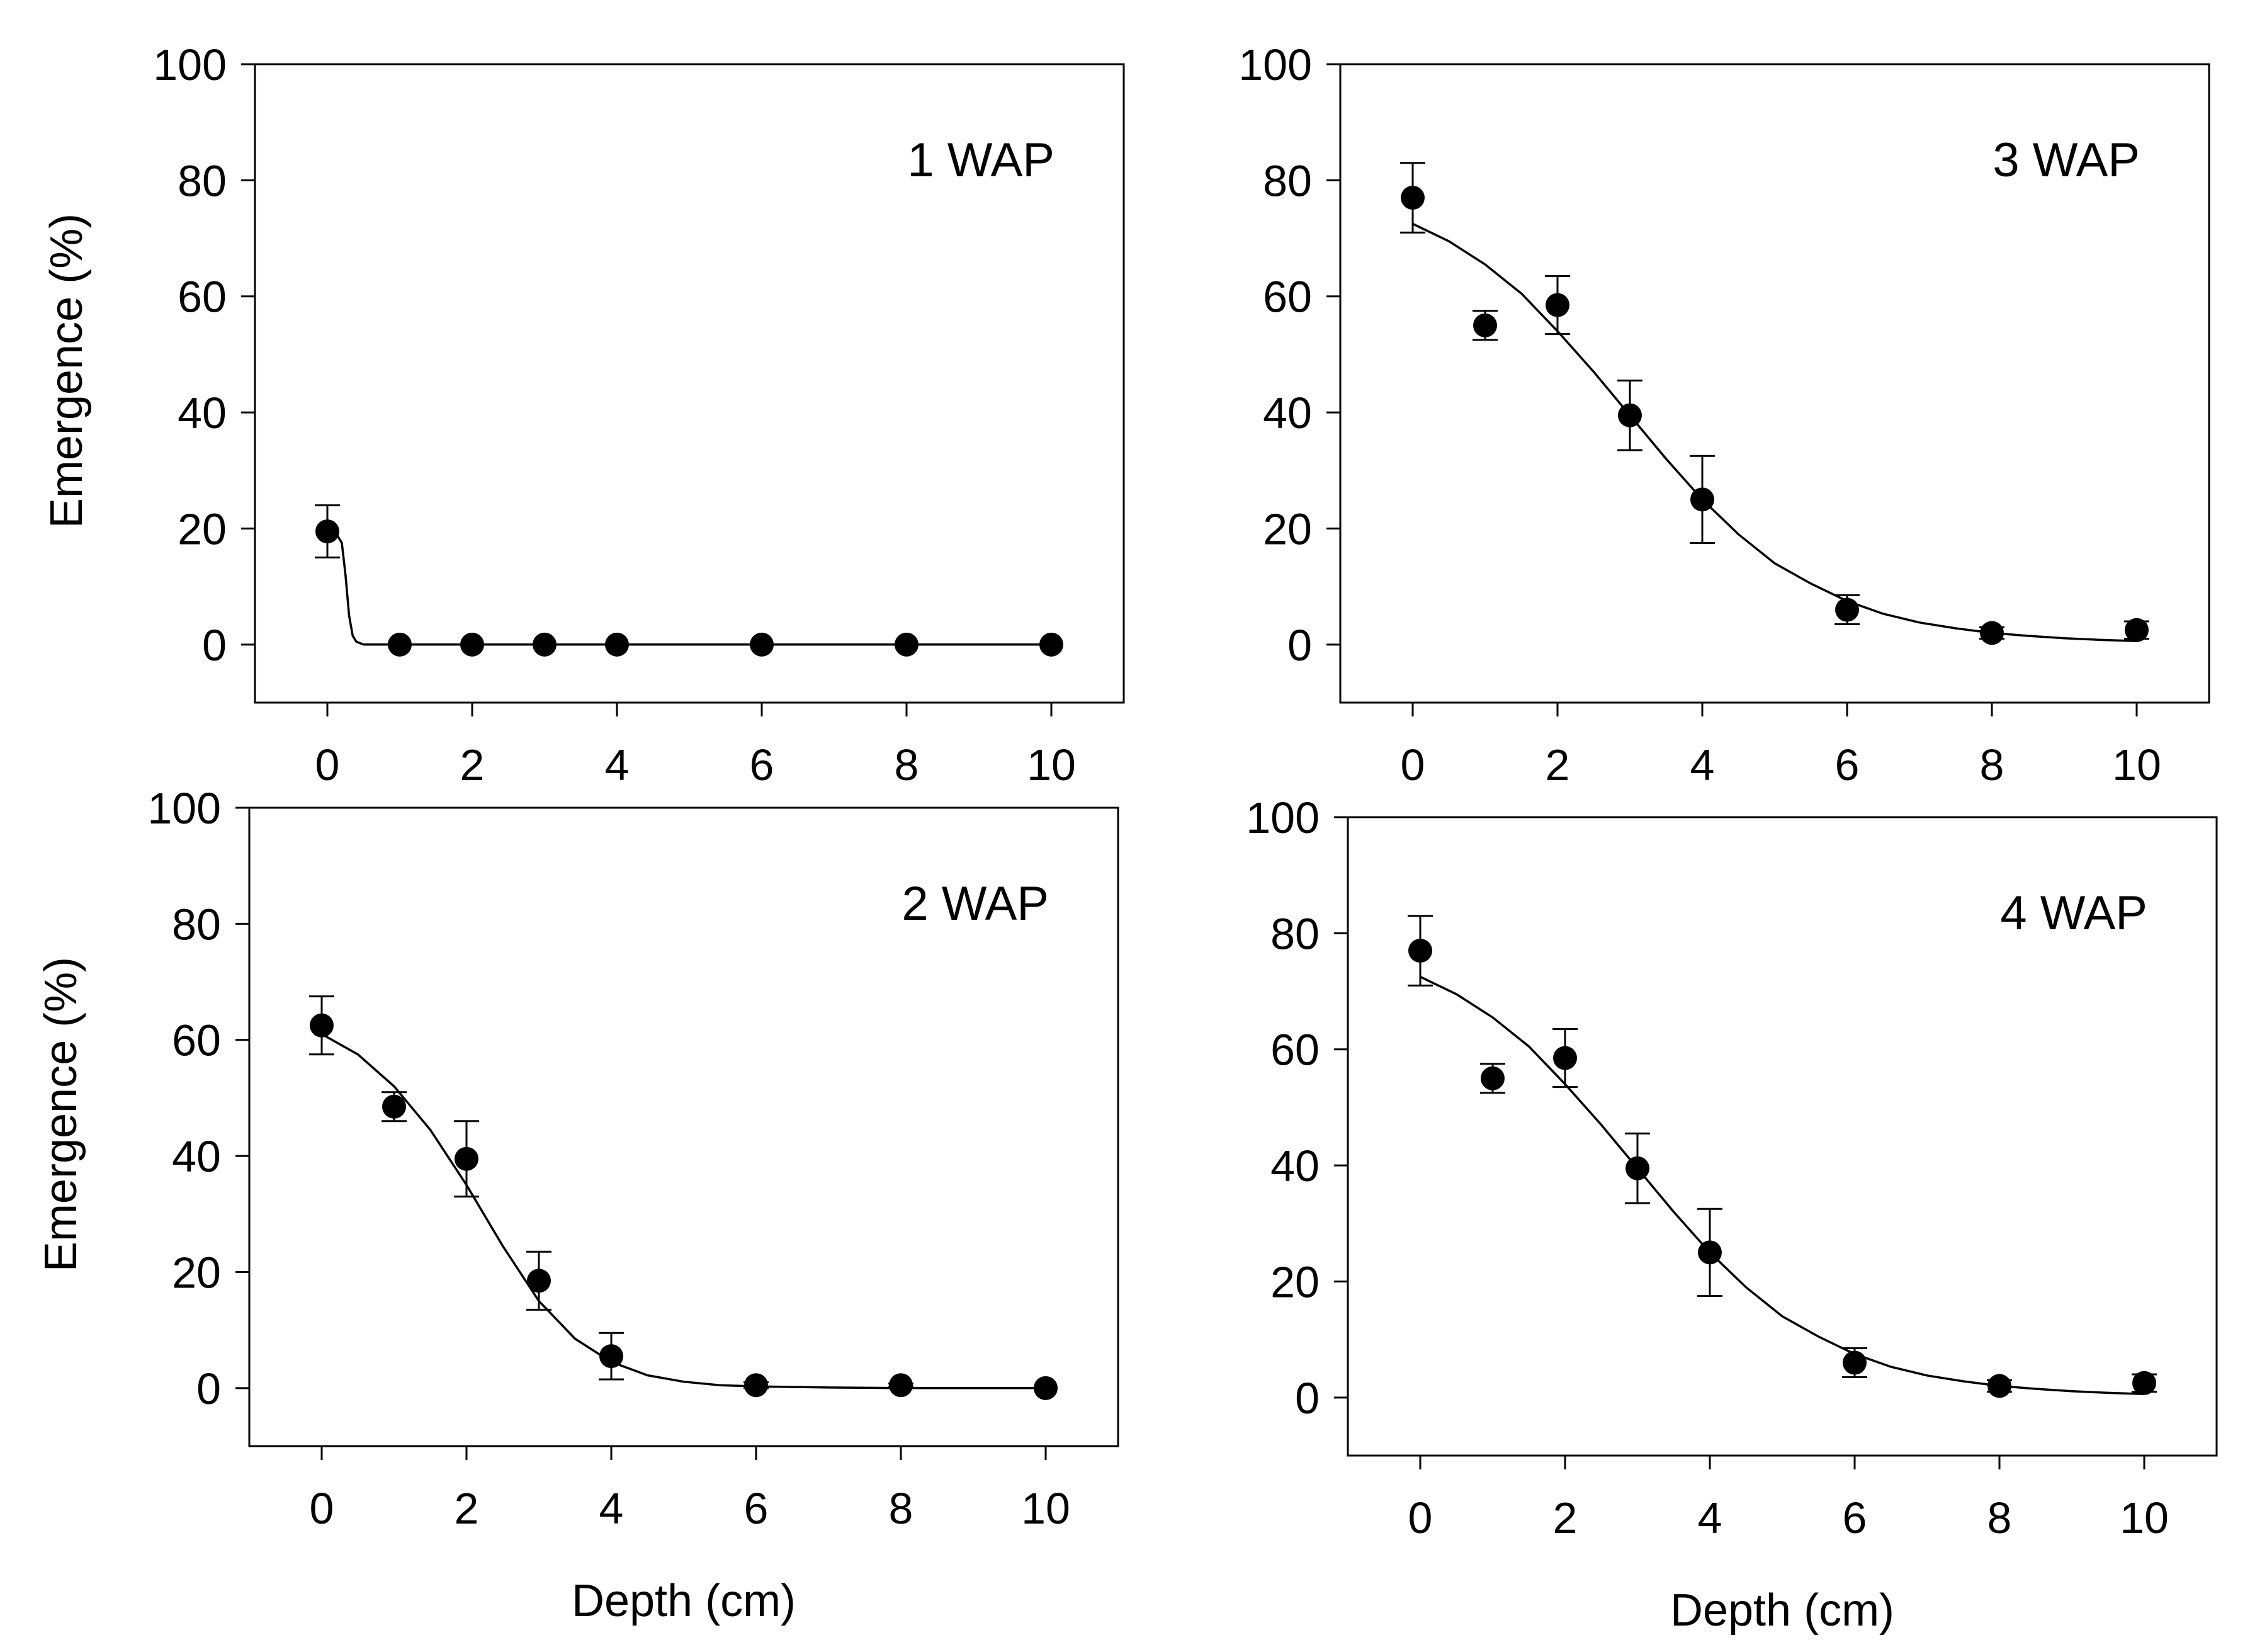  What do you see at coordinates (980, 160) in the screenshot?
I see `panel-label: 1 WAP` at bounding box center [980, 160].